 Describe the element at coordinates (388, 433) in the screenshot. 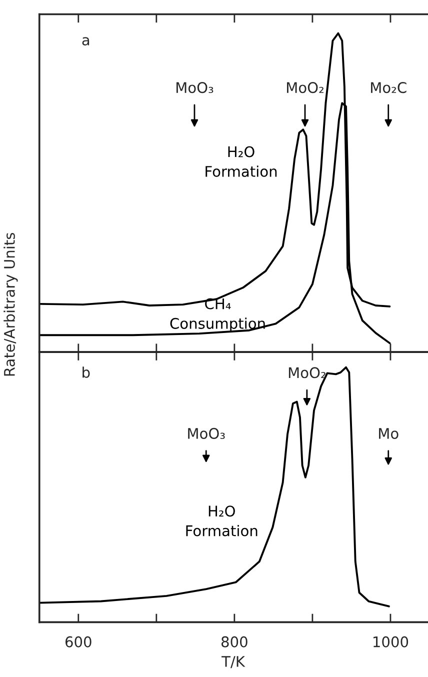

I see `annotation: Mo` at that location.